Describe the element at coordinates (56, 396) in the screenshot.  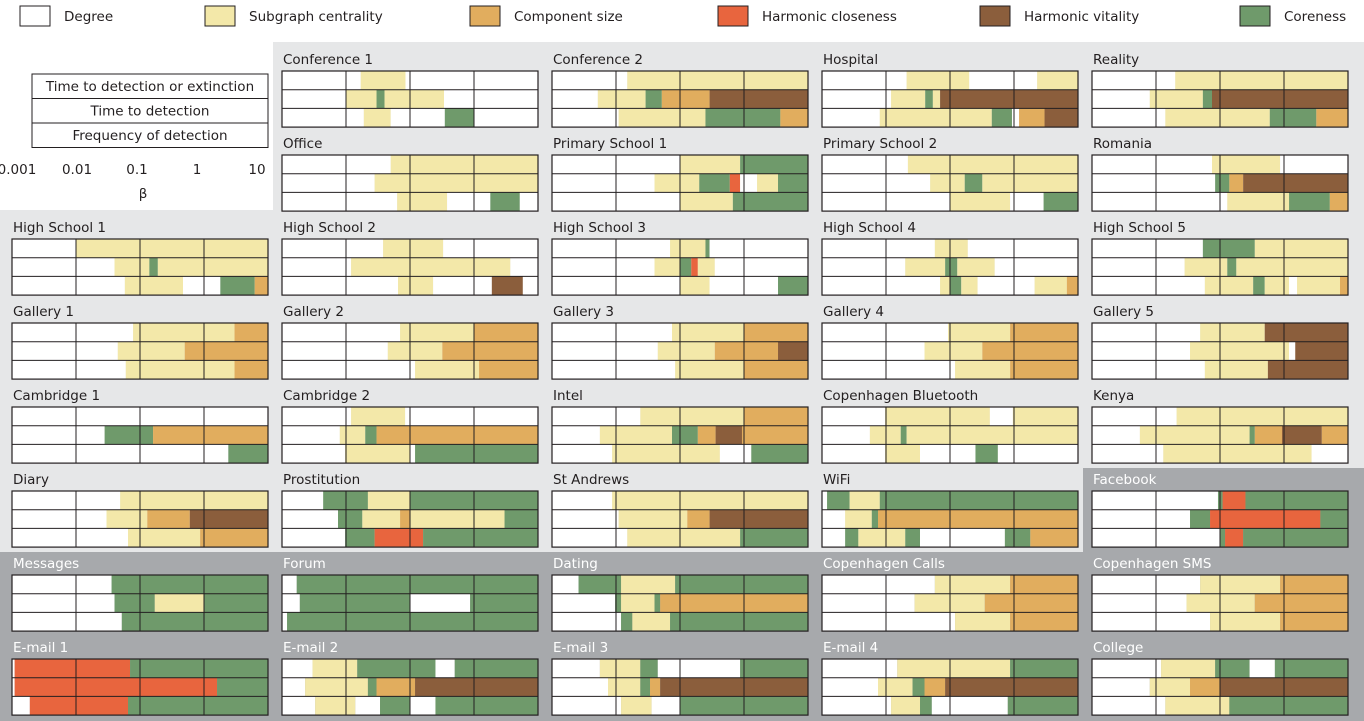
I see `panel-title: Cambridge 1` at that location.